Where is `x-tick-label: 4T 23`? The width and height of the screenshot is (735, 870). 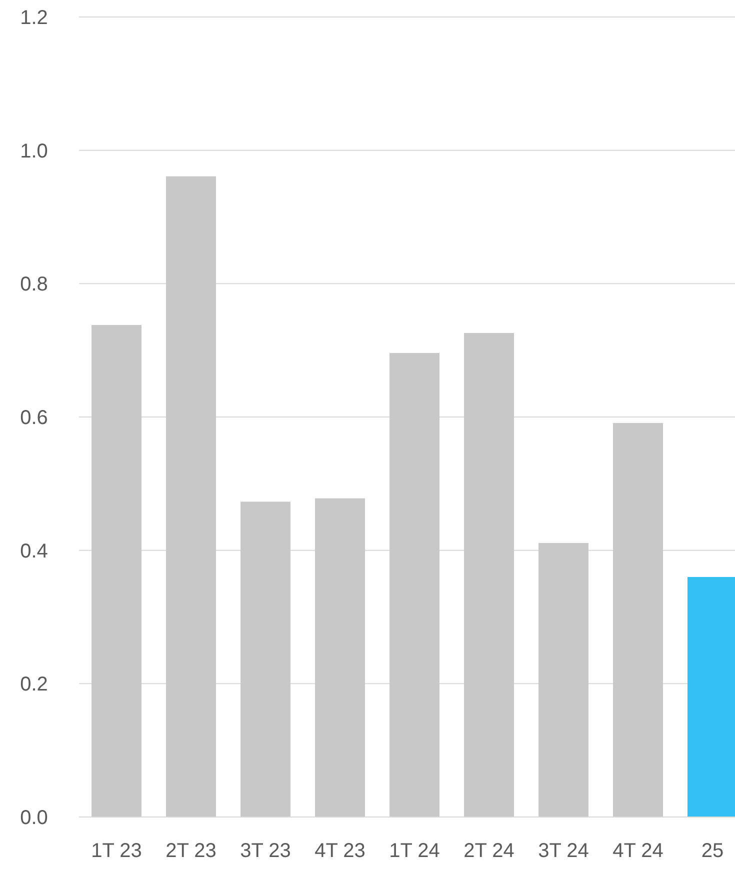
x-tick-label: 4T 23 is located at coordinates (340, 851).